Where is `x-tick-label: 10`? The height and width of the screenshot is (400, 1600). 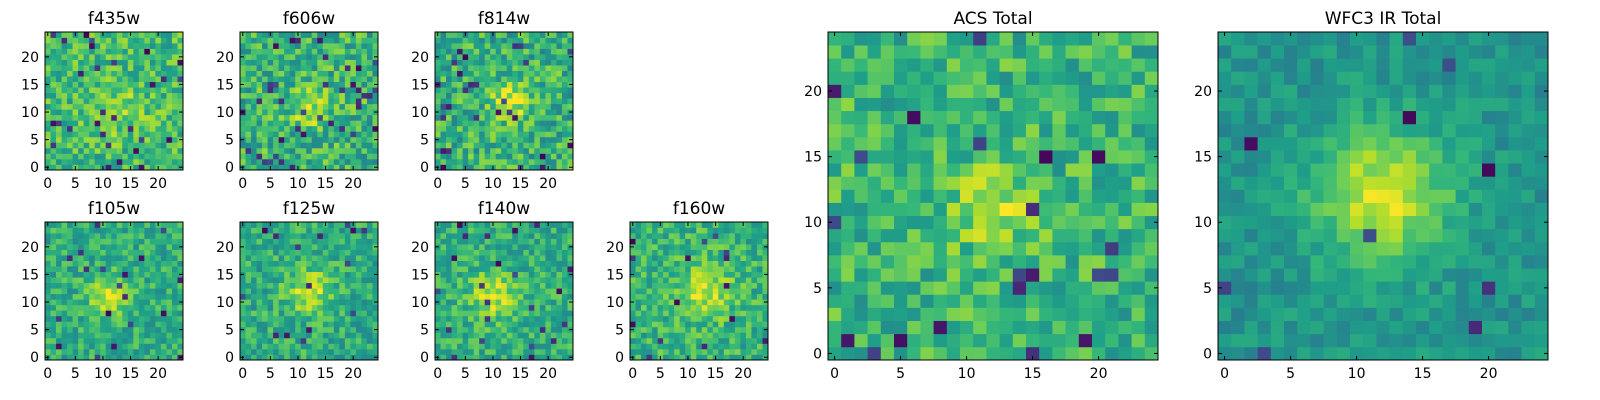 x-tick-label: 10 is located at coordinates (493, 374).